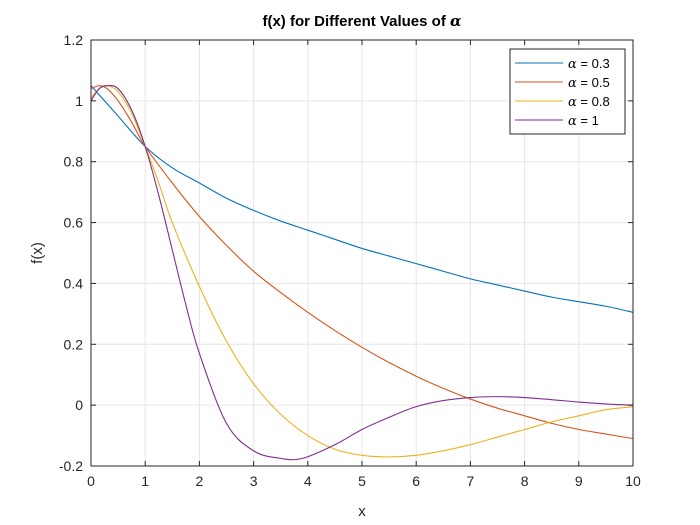 Image resolution: width=700 pixels, height=525 pixels. I want to click on x-axis-label: x, so click(362, 511).